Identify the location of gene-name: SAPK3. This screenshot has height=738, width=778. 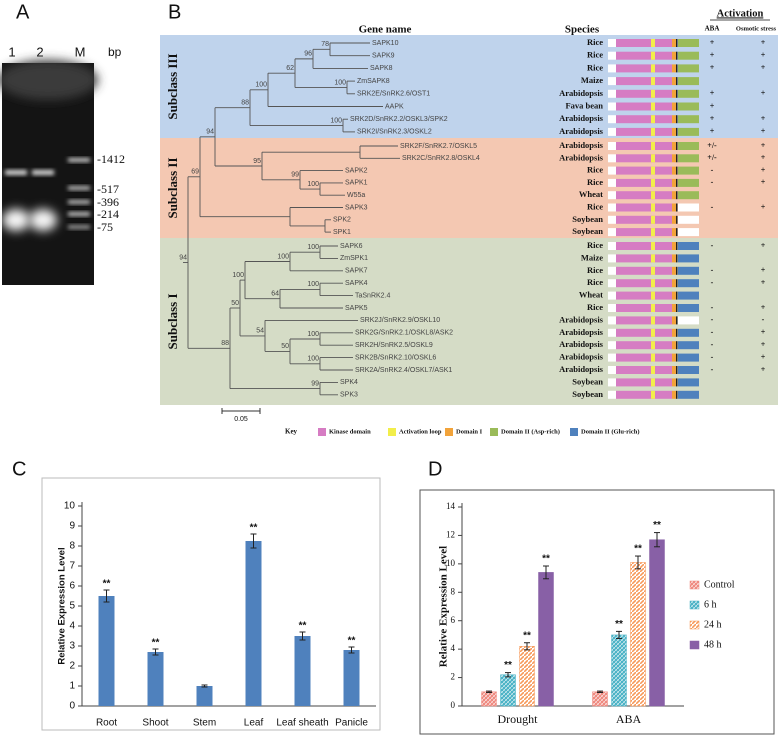
(356, 207).